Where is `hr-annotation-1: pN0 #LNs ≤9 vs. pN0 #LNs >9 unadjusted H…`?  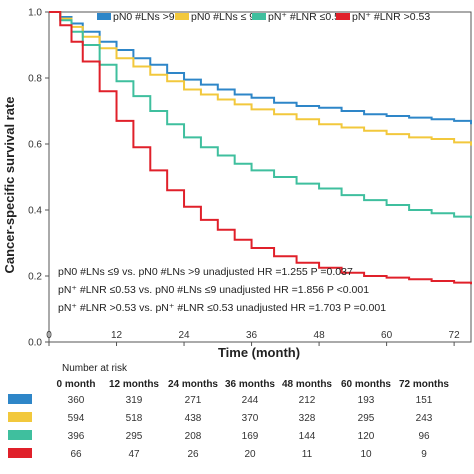
hr-annotation-1: pN0 #LNs ≤9 vs. pN0 #LNs >9 unadjusted H… is located at coordinates (205, 272).